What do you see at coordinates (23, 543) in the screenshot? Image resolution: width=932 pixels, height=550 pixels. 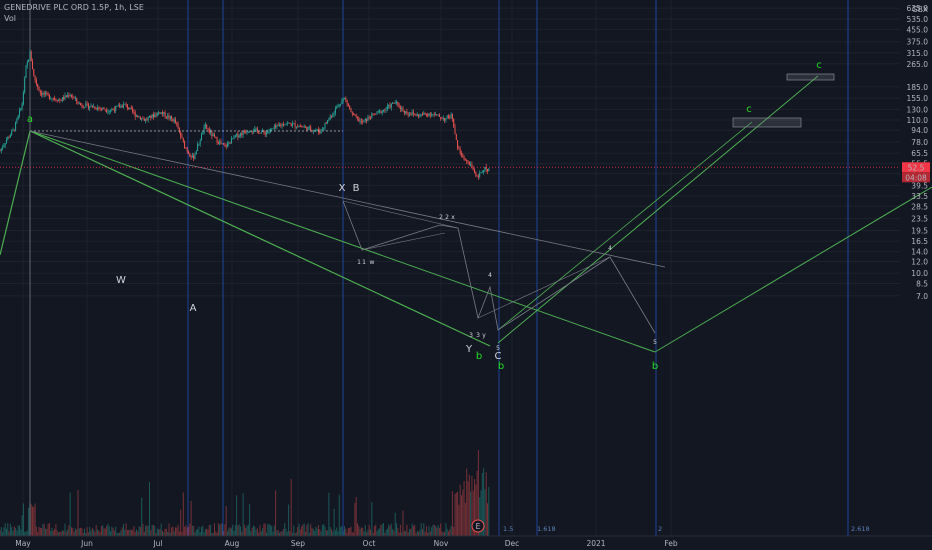 I see `time-tick-label: May` at bounding box center [23, 543].